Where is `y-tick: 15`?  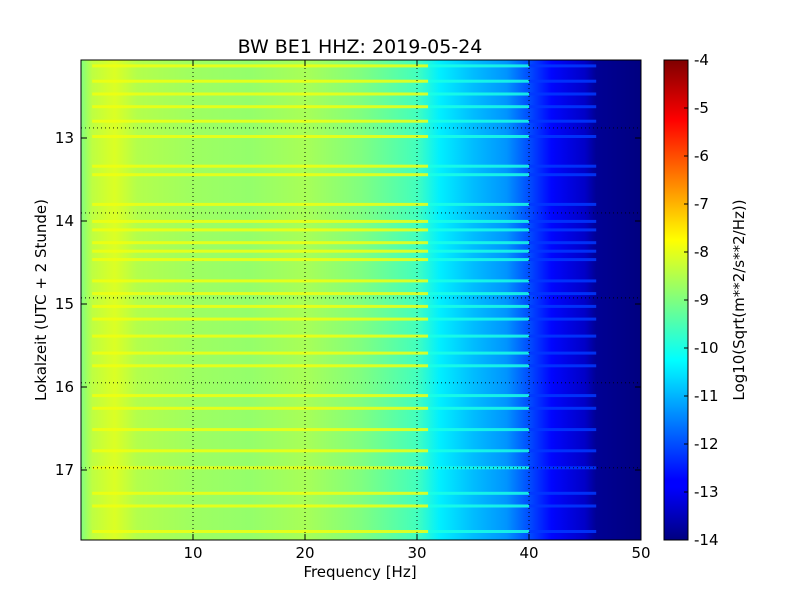 y-tick: 15 is located at coordinates (348, 304).